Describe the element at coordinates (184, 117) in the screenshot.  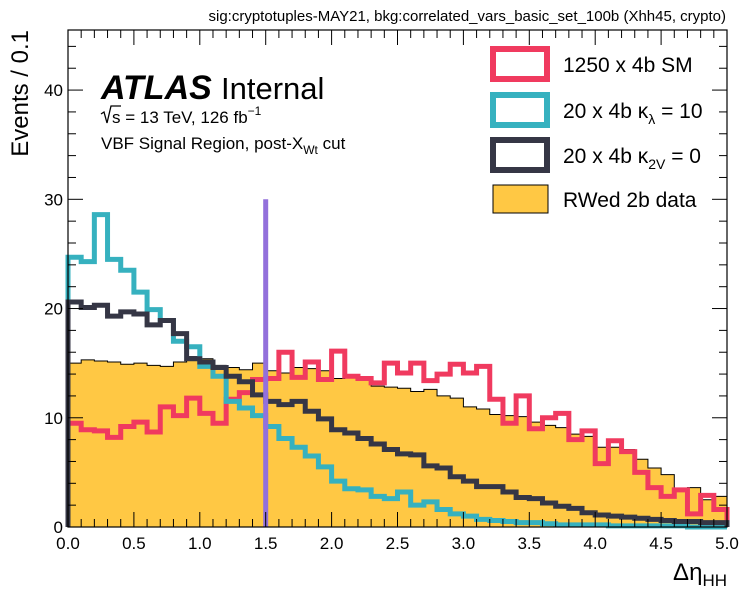
I see `energy-rest: = 13 TeV, 126 fb` at that location.